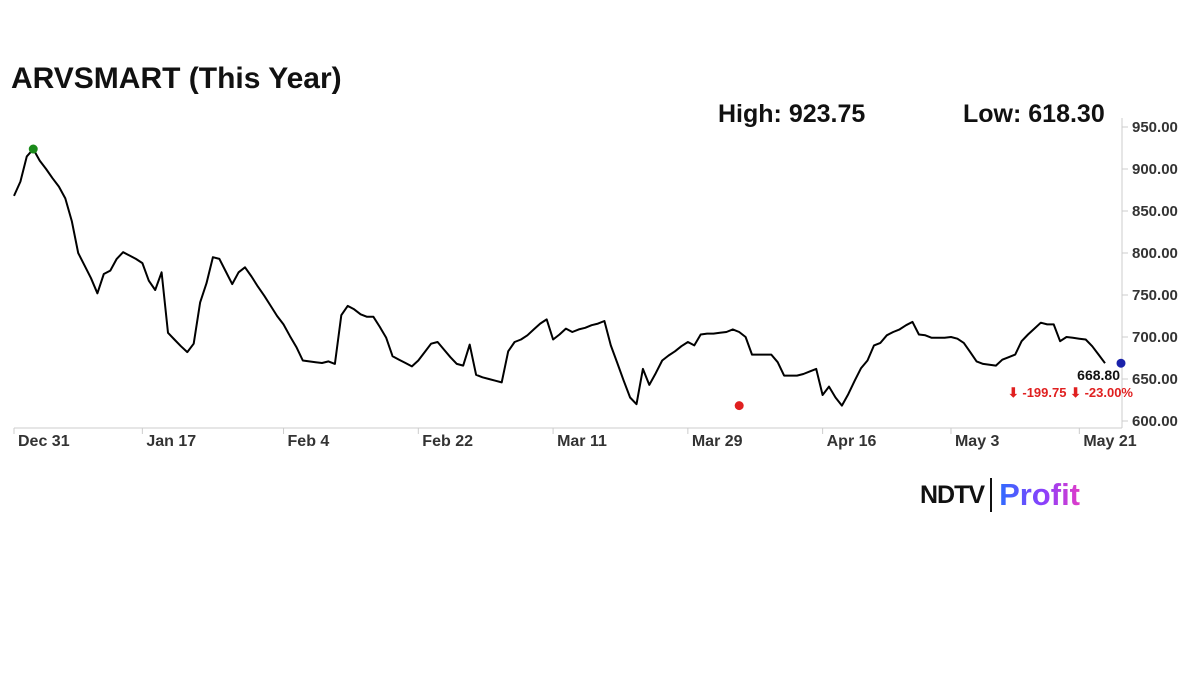  I want to click on low-point-marker, so click(739, 406).